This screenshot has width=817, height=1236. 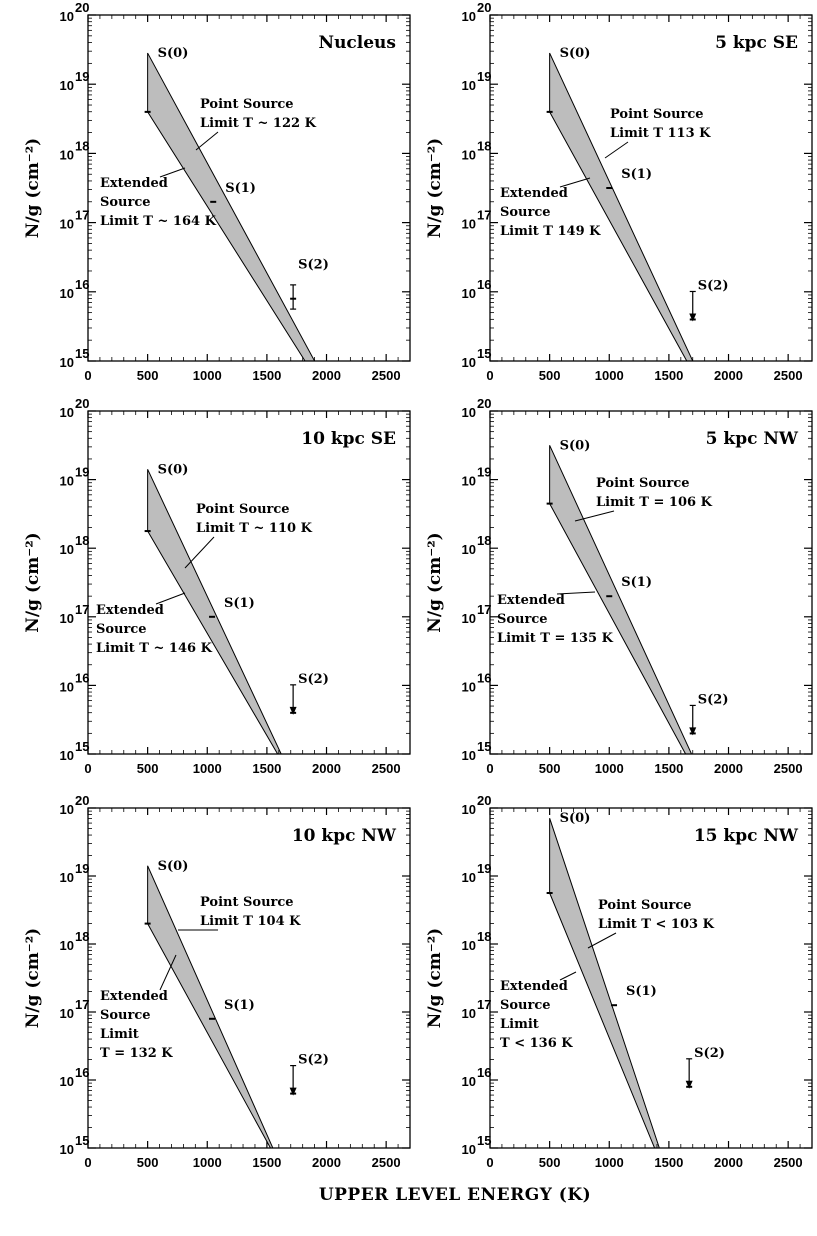 I want to click on panel-title: 15 kpc NW, so click(x=746, y=836).